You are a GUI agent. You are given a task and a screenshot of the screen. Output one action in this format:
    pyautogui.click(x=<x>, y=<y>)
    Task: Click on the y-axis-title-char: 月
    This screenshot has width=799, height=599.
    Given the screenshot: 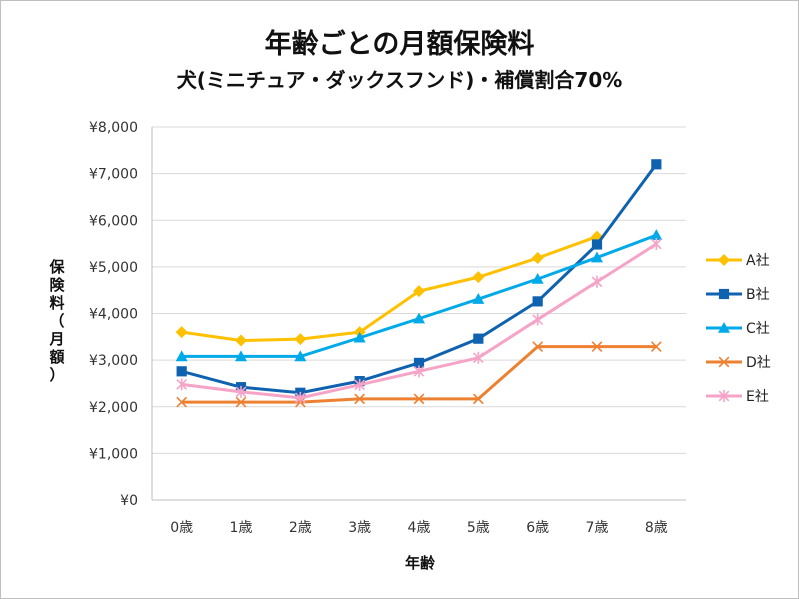 What is the action you would take?
    pyautogui.click(x=57, y=339)
    